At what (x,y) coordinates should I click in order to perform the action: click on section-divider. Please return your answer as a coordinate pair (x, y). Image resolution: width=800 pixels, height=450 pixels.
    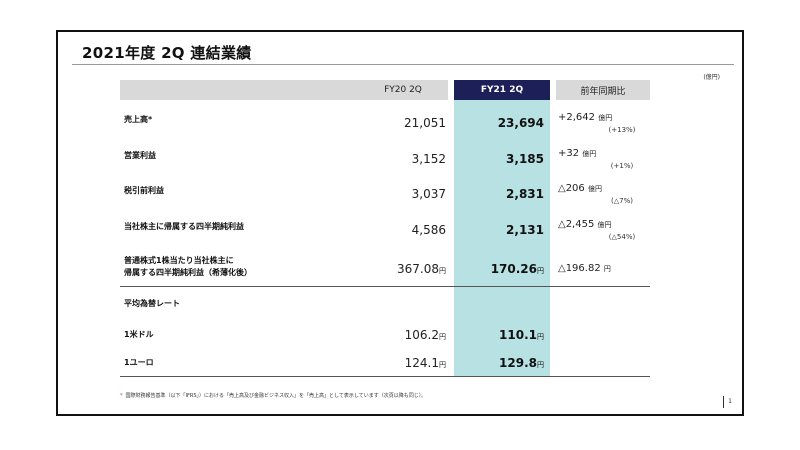
    Looking at the image, I should click on (385, 286).